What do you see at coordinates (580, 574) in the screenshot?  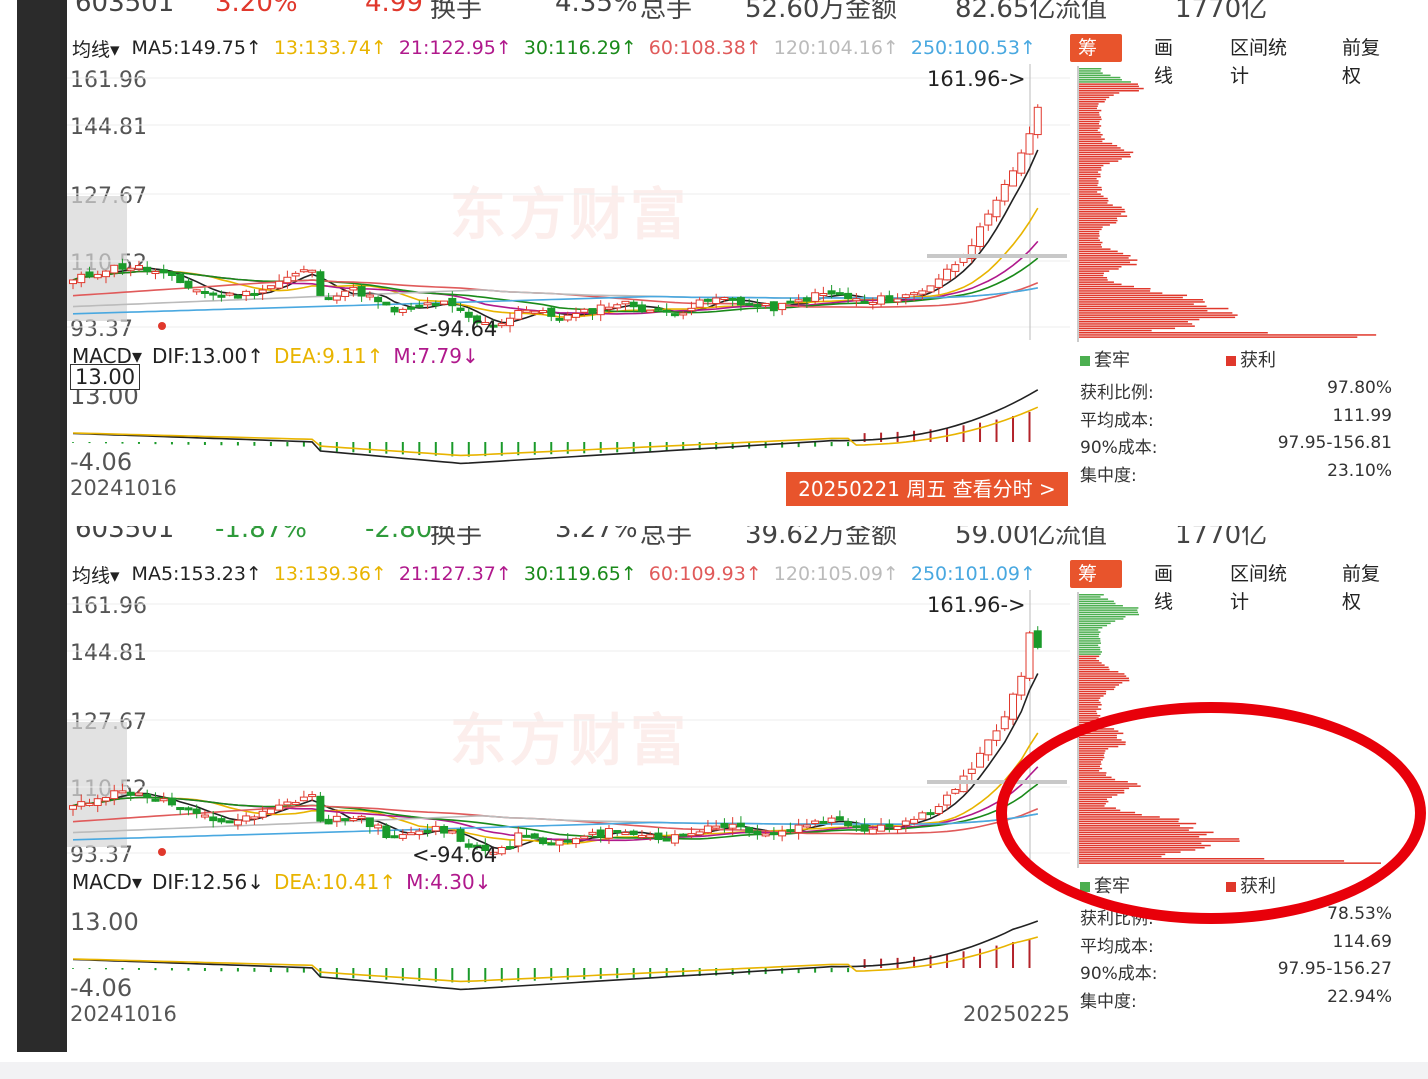 I see `ma-value-3: 30:119.65↑` at bounding box center [580, 574].